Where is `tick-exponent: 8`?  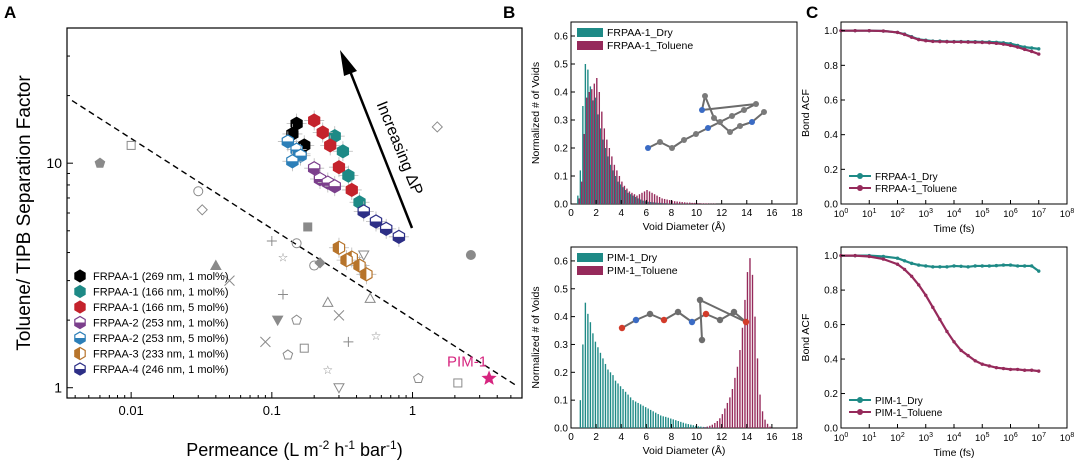
tick-exponent: 8 is located at coordinates (1072, 435).